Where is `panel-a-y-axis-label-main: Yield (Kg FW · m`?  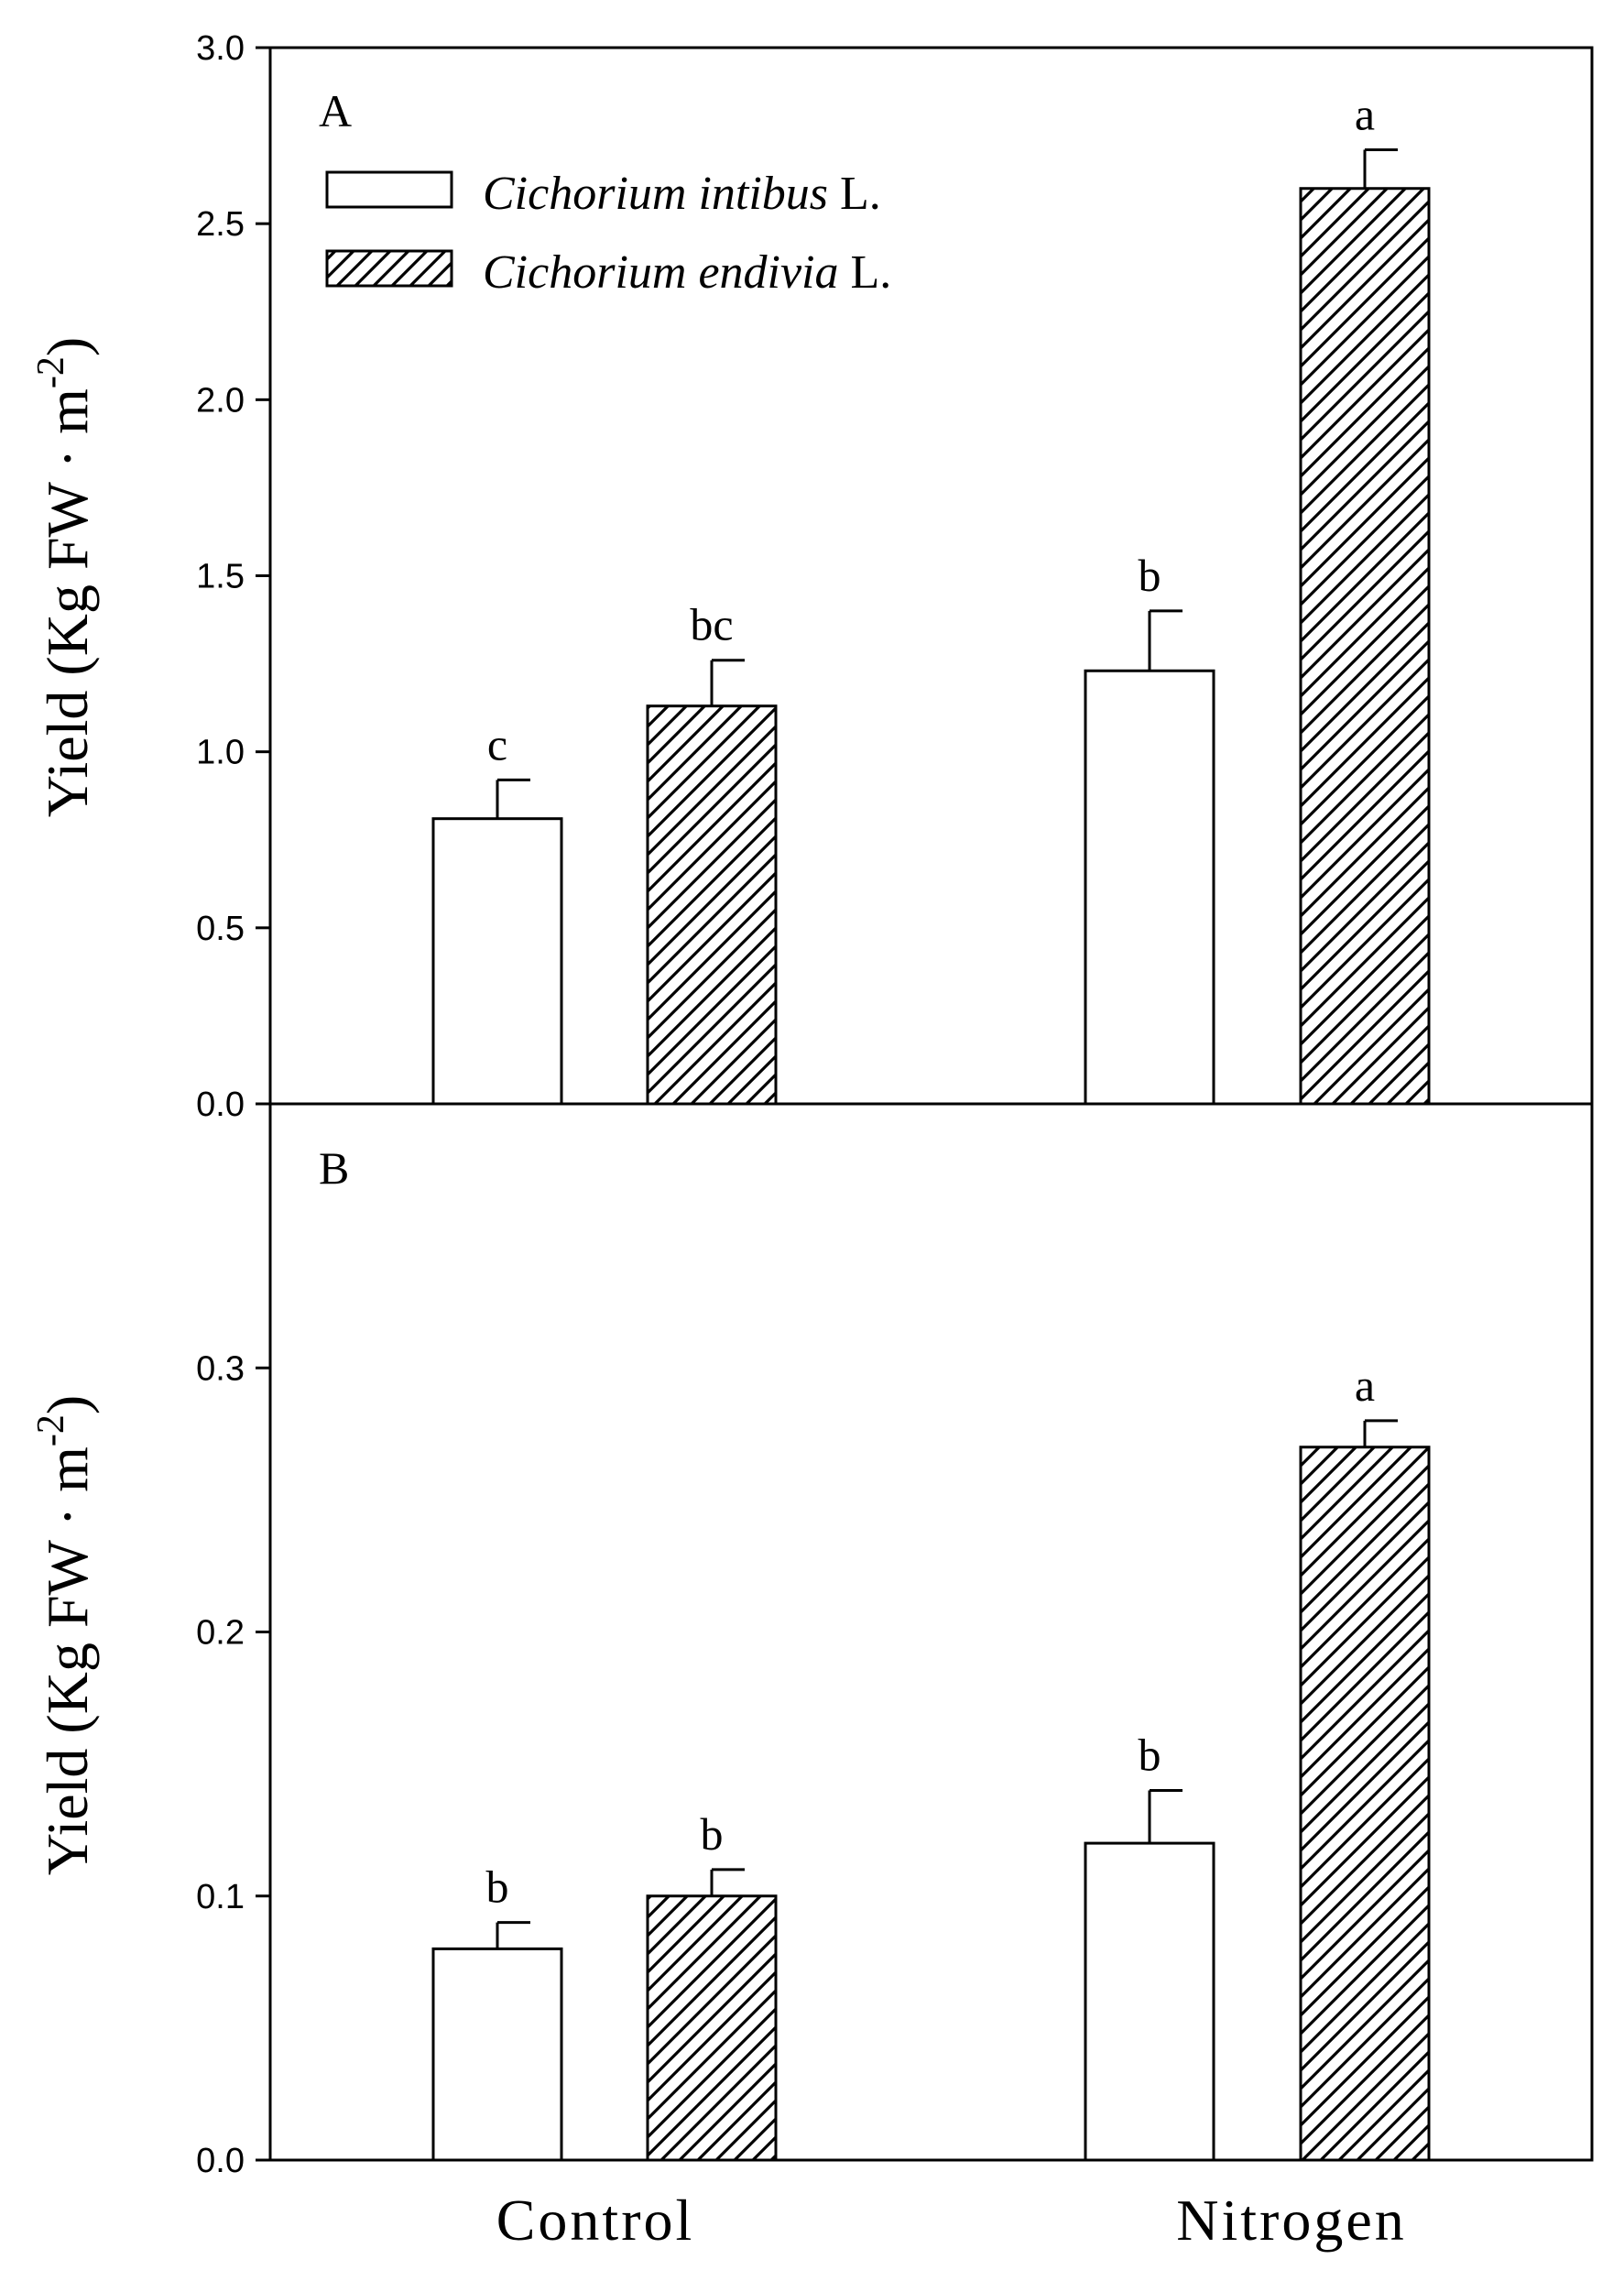
panel-a-y-axis-label-main: Yield (Kg FW · m is located at coordinates (67, 602).